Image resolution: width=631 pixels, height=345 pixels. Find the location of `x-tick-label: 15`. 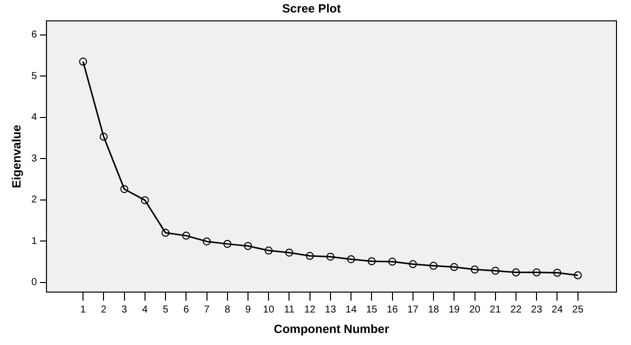

x-tick-label: 15 is located at coordinates (372, 310).